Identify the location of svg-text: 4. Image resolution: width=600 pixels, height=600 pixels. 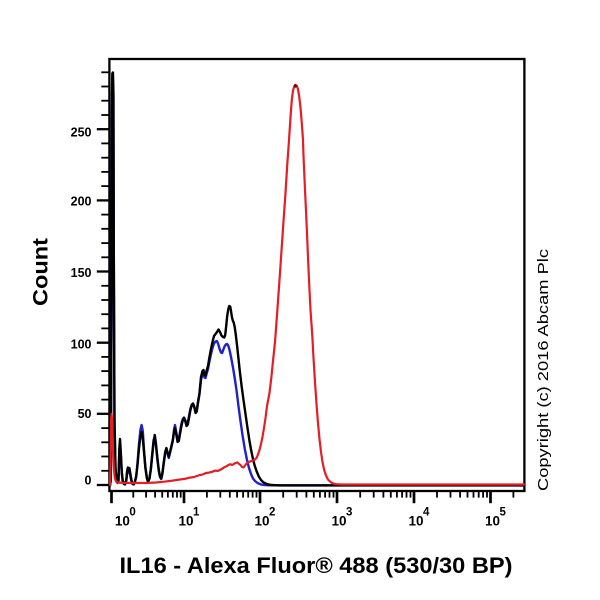
(426, 512).